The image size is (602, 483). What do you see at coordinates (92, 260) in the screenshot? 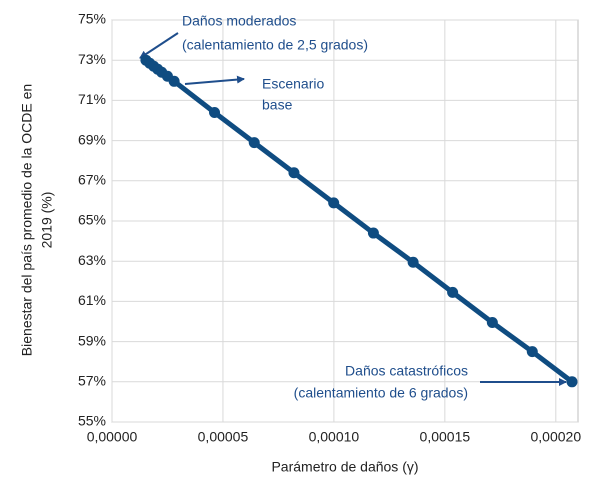
I see `y-tick-label: 63%` at bounding box center [92, 260].